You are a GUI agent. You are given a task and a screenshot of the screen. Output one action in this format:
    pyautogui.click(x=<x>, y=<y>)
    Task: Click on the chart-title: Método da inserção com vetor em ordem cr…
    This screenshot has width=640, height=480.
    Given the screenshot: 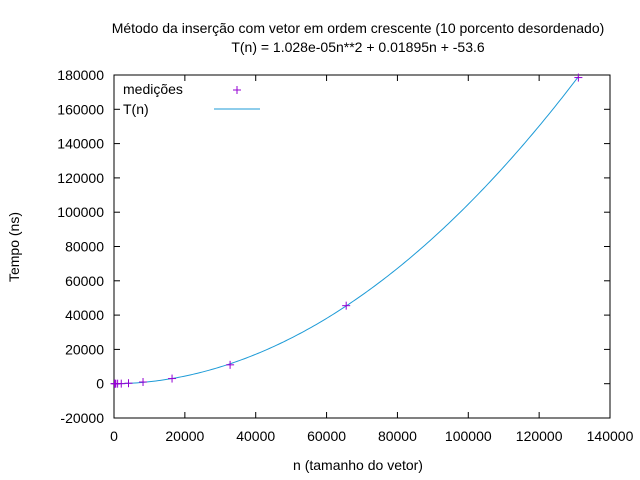 What is the action you would take?
    pyautogui.click(x=358, y=28)
    